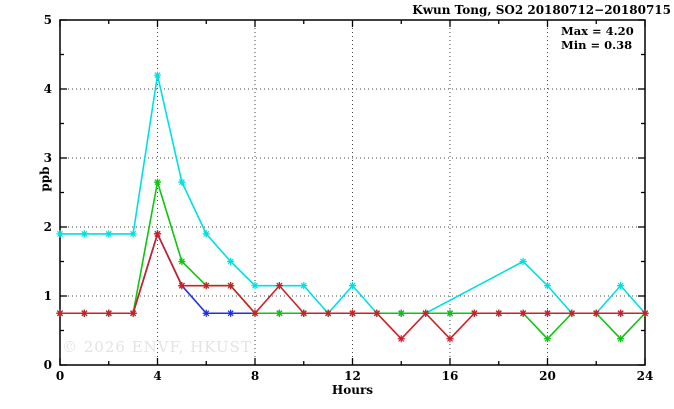 Image resolution: width=674 pixels, height=409 pixels. I want to click on max-annotation: Max = 4.20, so click(597, 31).